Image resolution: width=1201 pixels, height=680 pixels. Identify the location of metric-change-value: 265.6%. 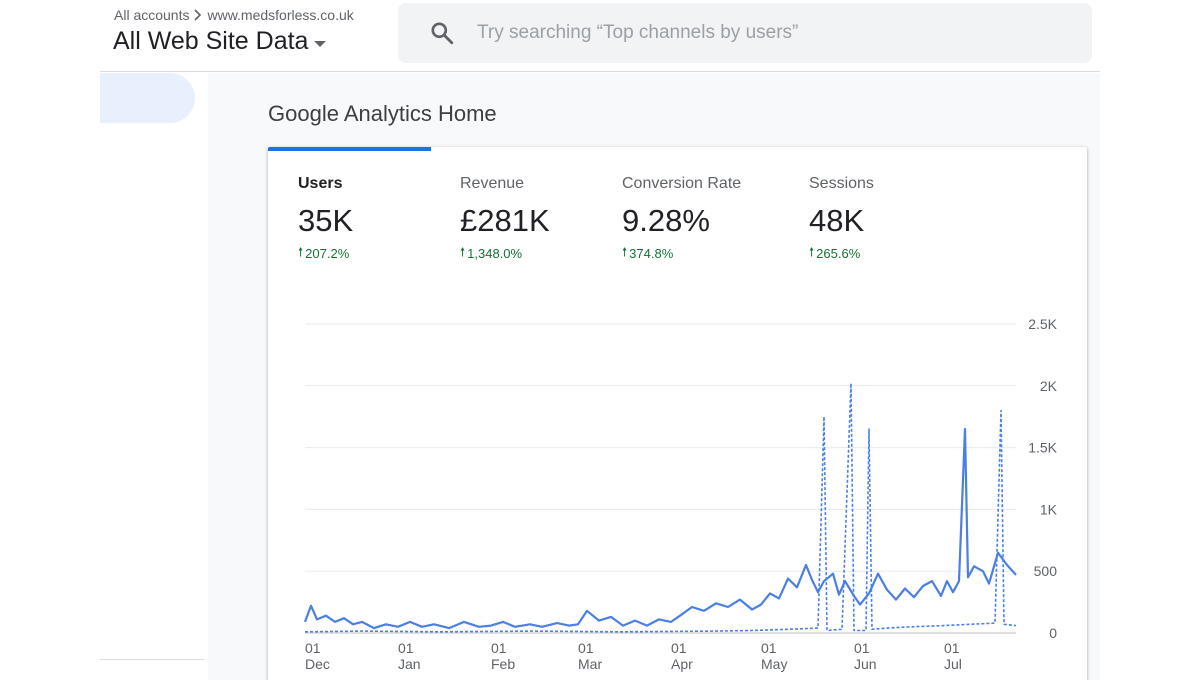
(838, 253).